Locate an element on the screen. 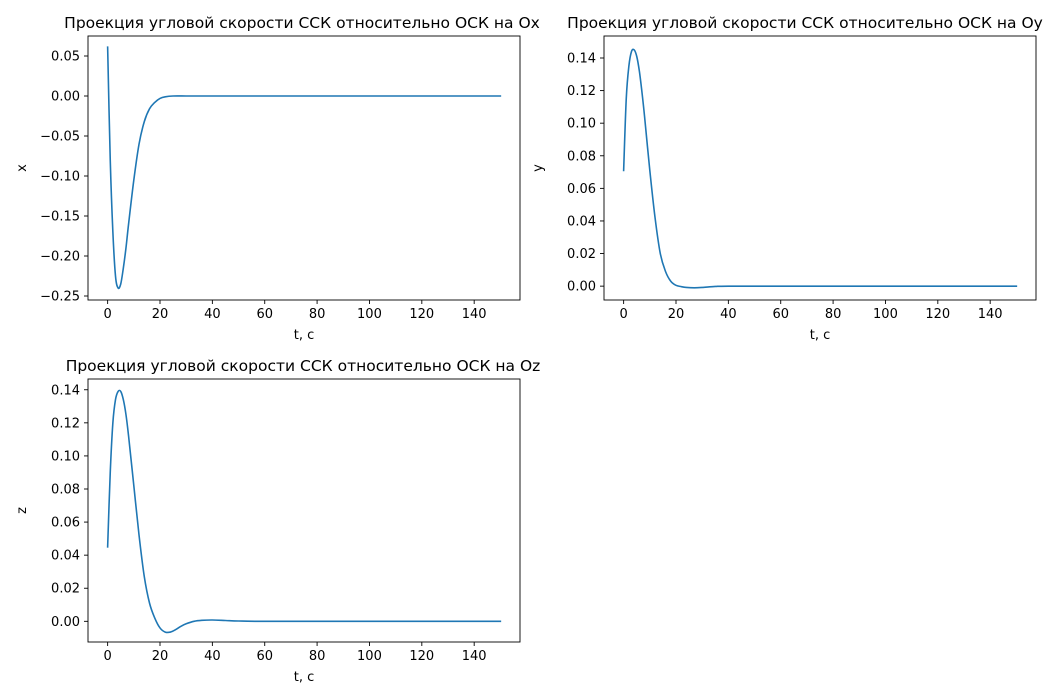  y-tick-label-oy: 0.14 is located at coordinates (581, 59).